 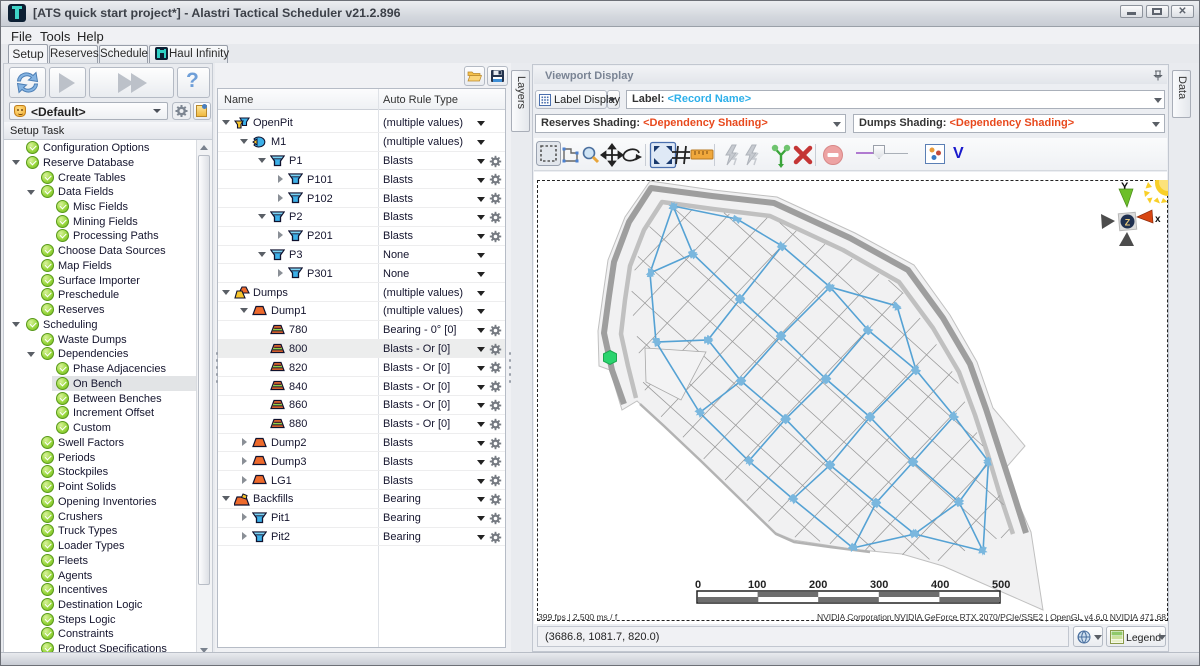 What do you see at coordinates (1158, 219) in the screenshot?
I see `svg-text: x` at bounding box center [1158, 219].